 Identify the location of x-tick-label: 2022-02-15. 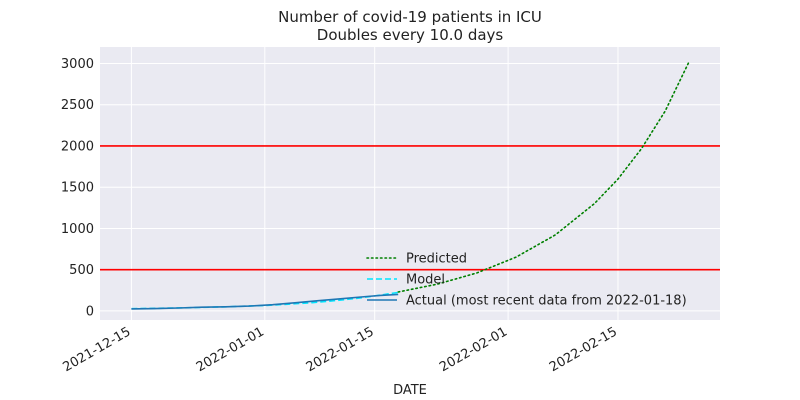
(583, 349).